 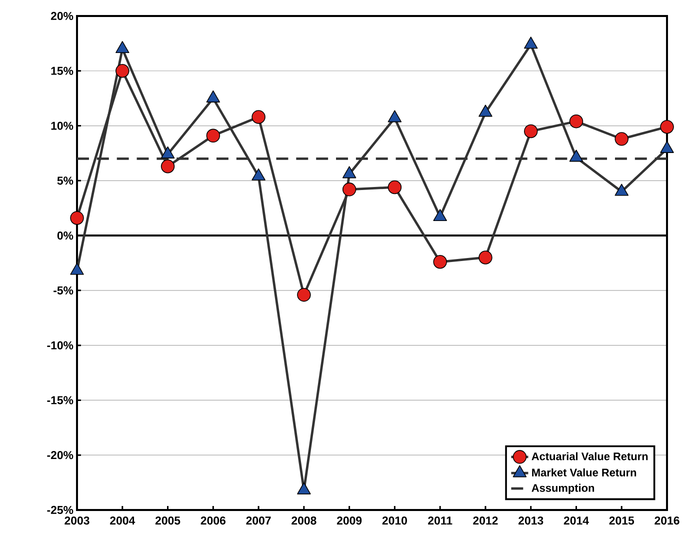 I want to click on y-tick-label: 10%, so click(x=62, y=126).